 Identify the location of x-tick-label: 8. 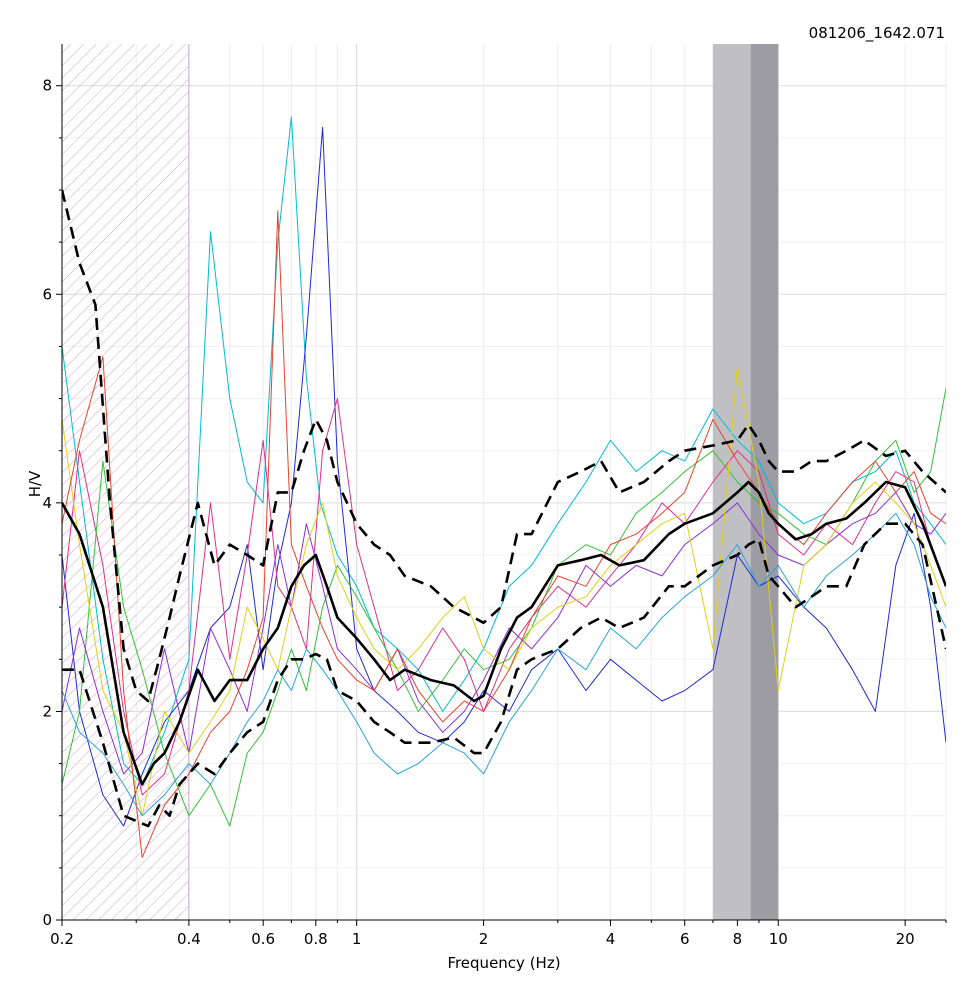
(738, 939).